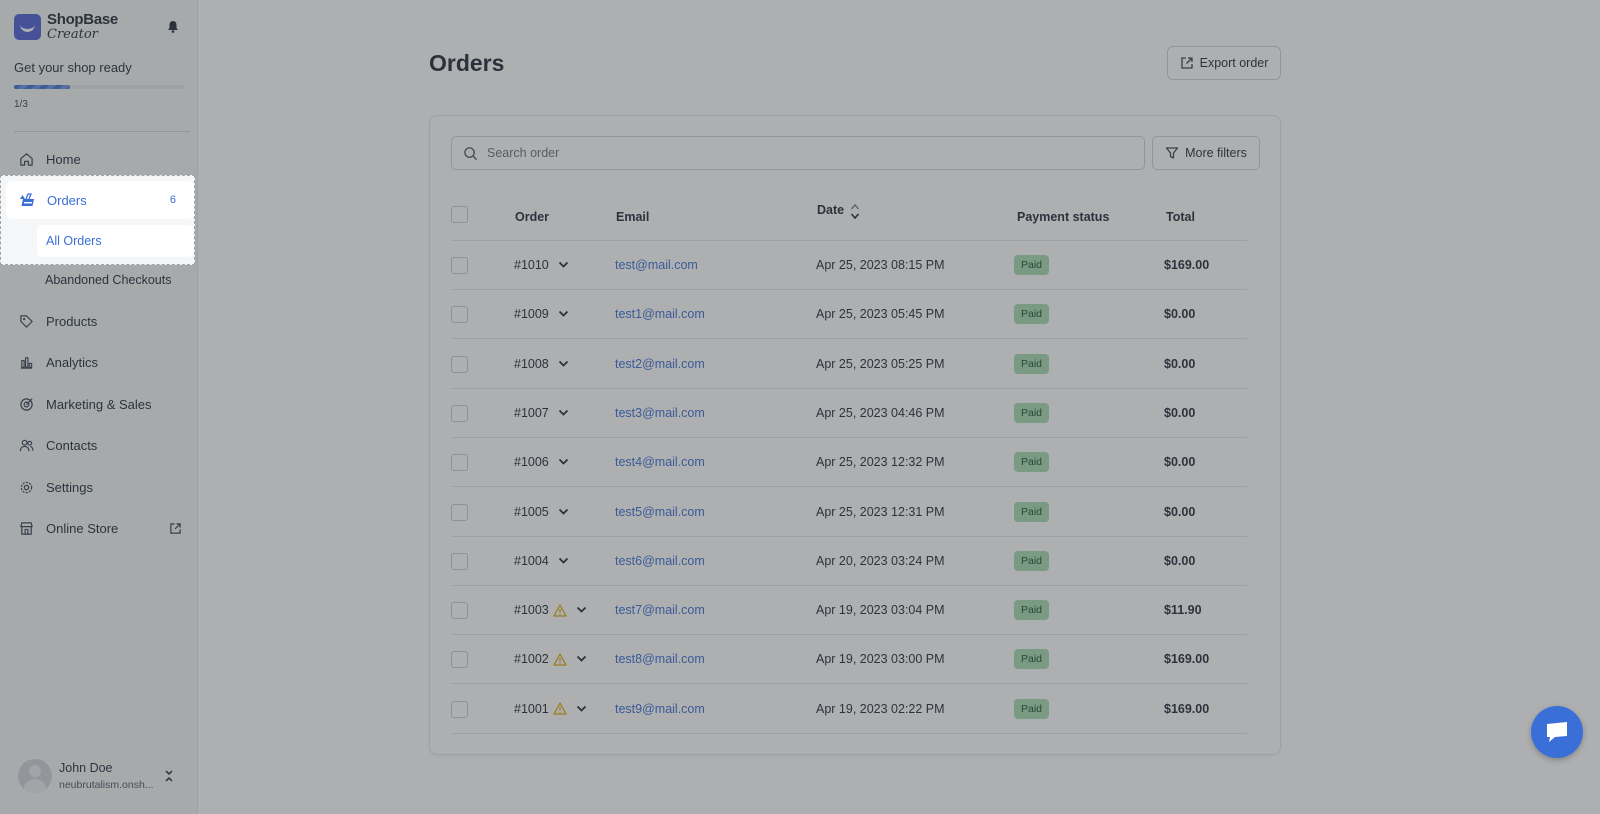 The width and height of the screenshot is (1600, 814). What do you see at coordinates (660, 708) in the screenshot?
I see `email-link: test9@mail.com` at bounding box center [660, 708].